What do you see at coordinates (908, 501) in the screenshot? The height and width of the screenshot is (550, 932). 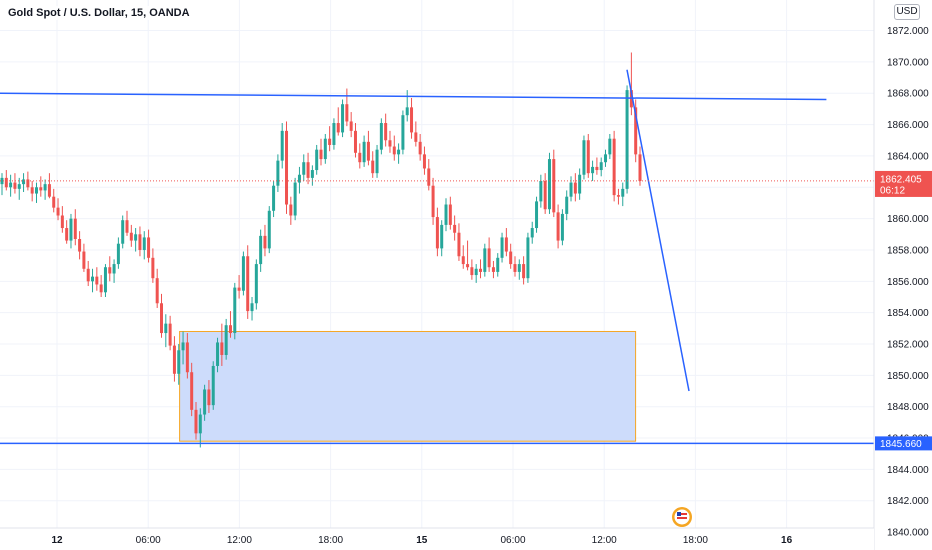 I see `price-tick-label: 1842.000` at bounding box center [908, 501].